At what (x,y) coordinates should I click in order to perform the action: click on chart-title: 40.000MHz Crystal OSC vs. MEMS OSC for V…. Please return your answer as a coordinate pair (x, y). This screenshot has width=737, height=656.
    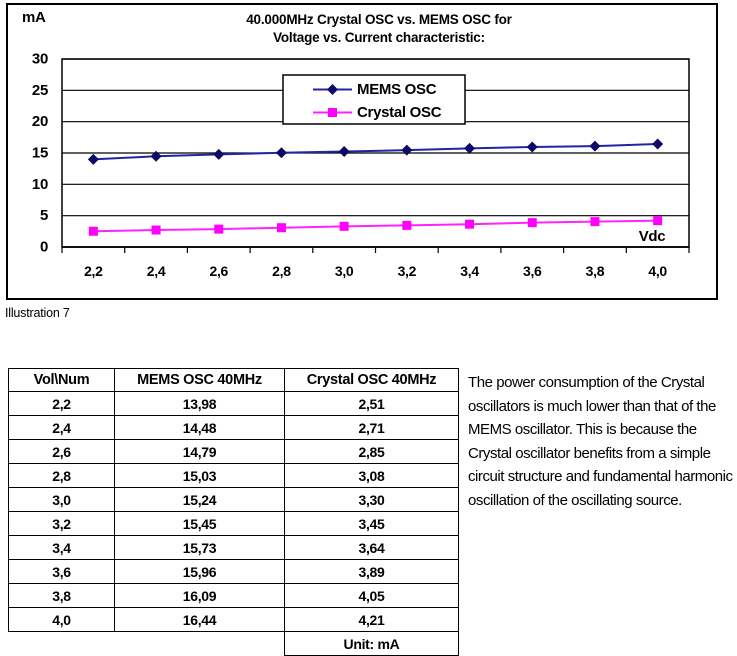
    Looking at the image, I should click on (379, 29).